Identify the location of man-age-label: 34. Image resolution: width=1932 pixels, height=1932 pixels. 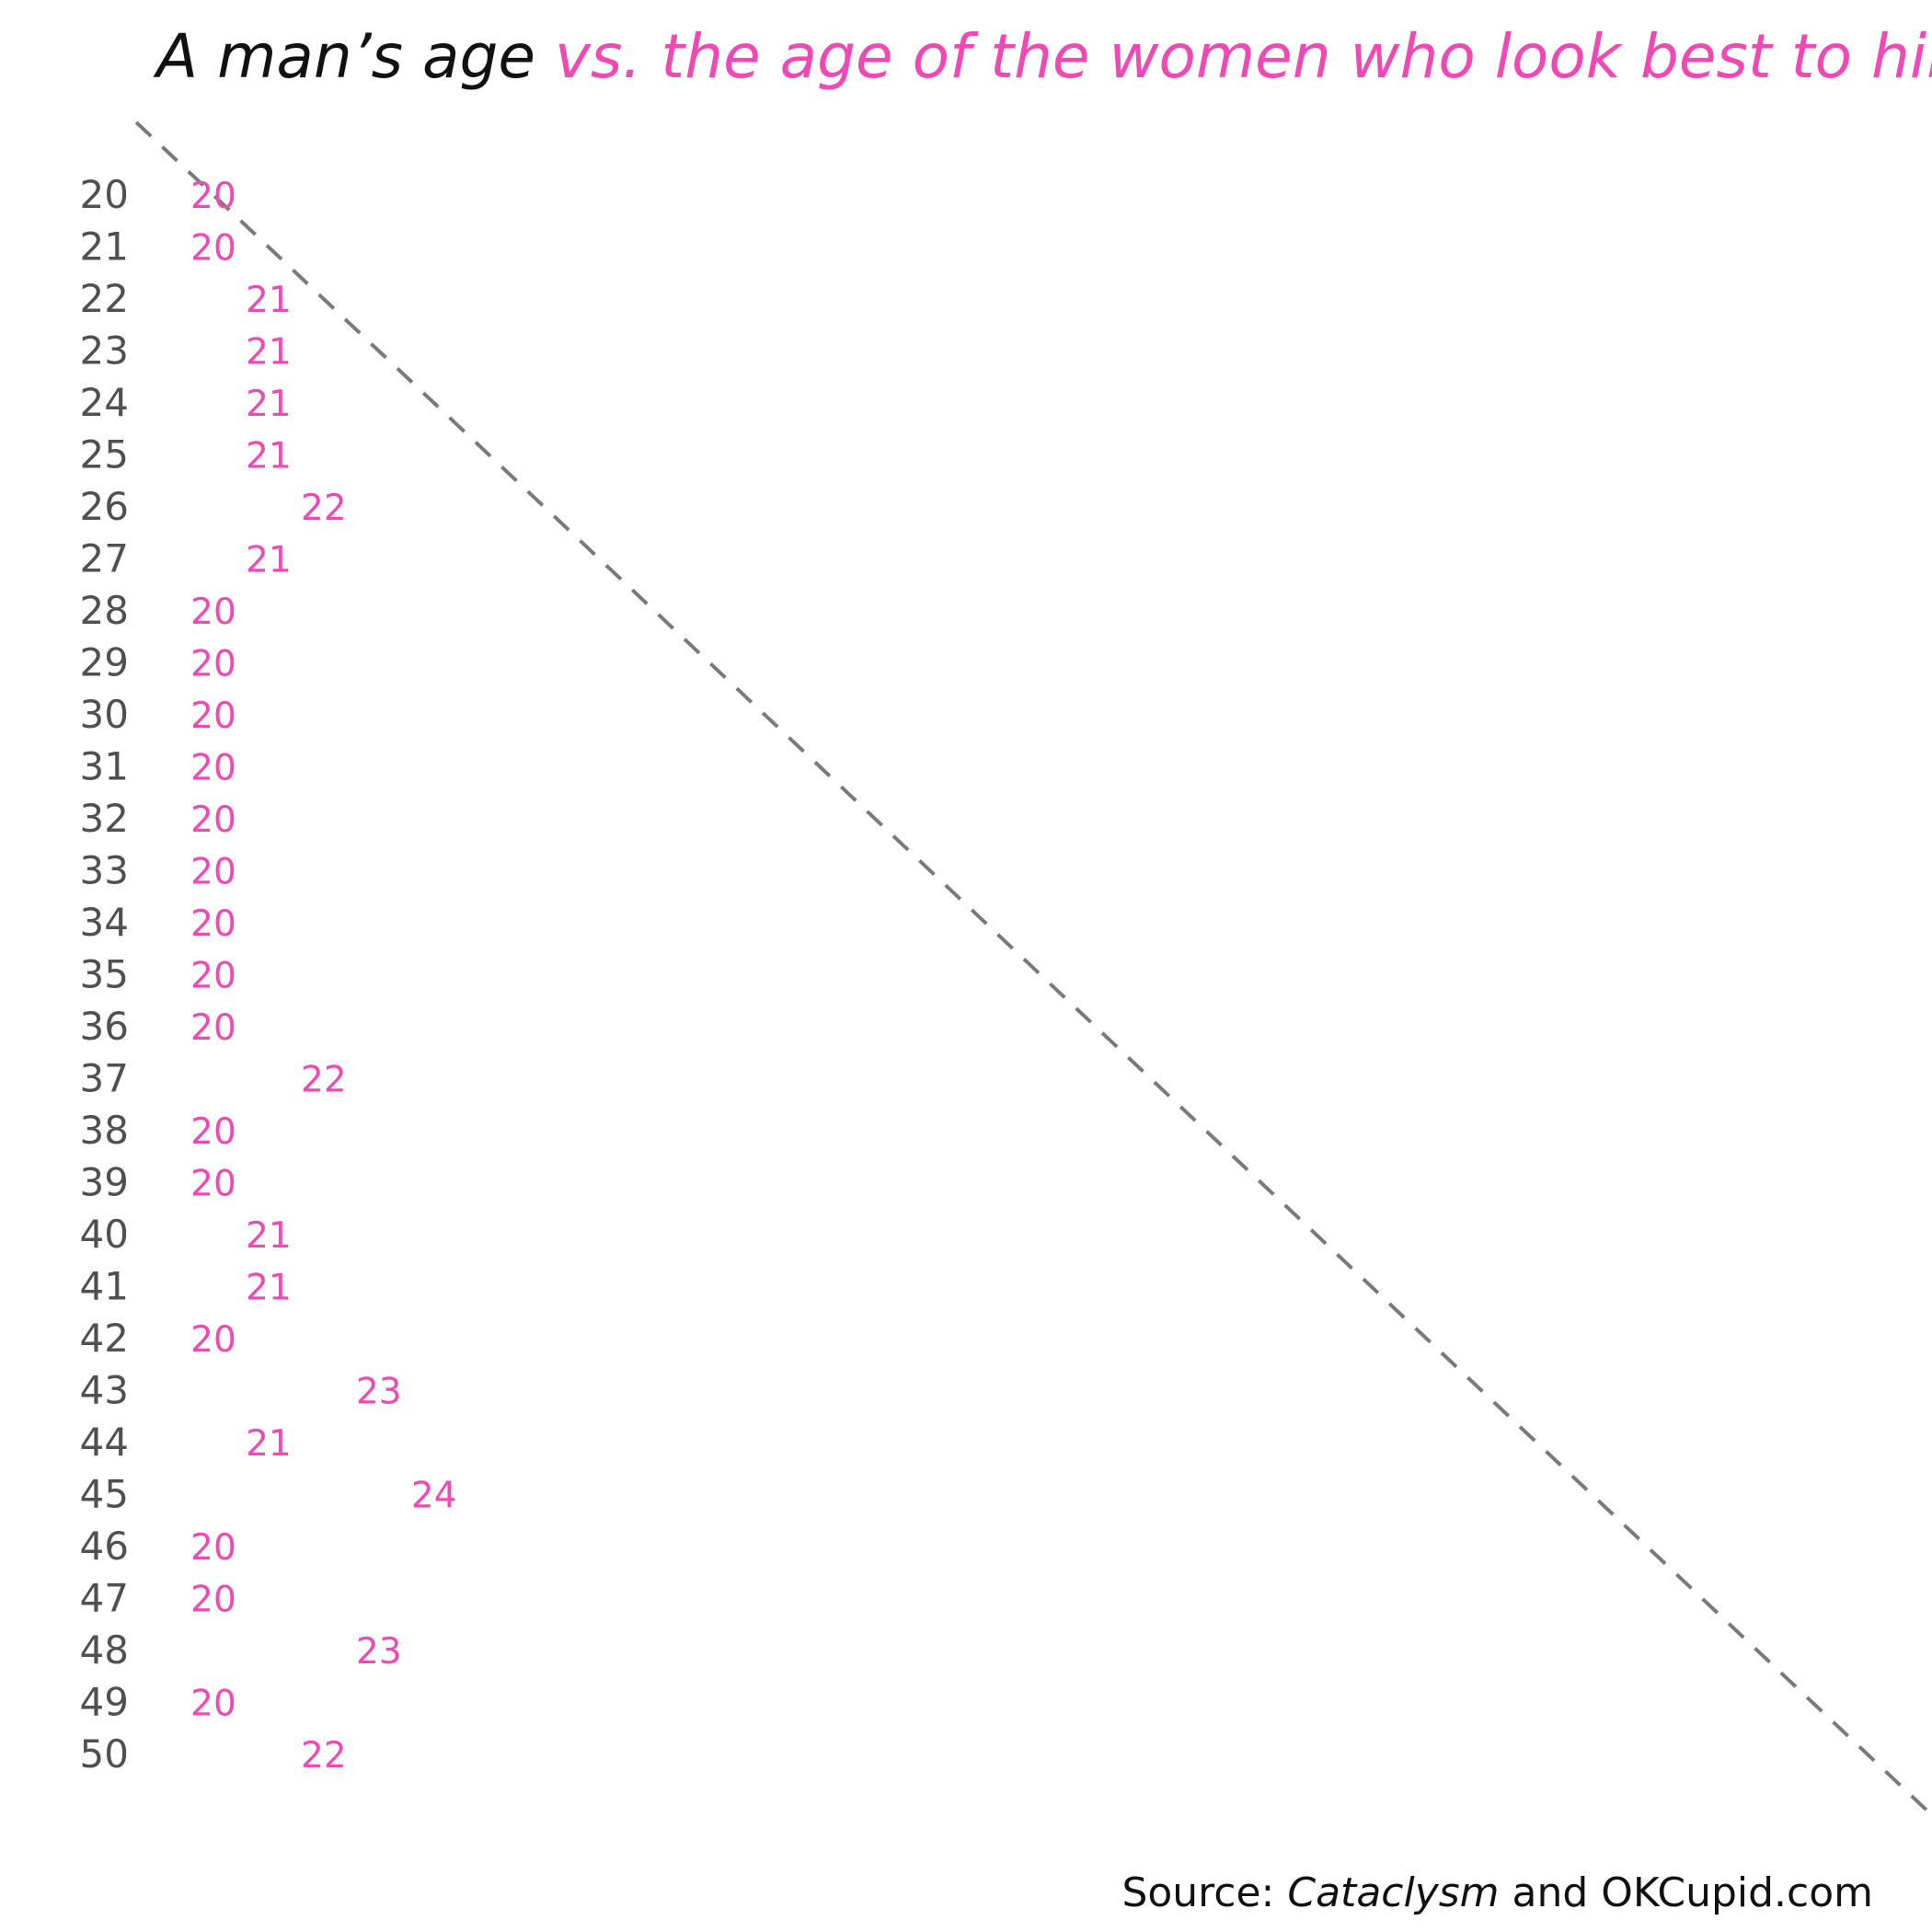
(104, 922).